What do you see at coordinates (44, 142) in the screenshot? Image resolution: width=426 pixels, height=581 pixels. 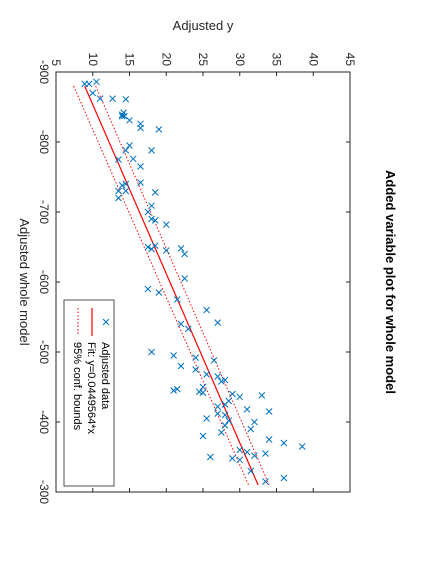 I see `x-tick-label: -800` at bounding box center [44, 142].